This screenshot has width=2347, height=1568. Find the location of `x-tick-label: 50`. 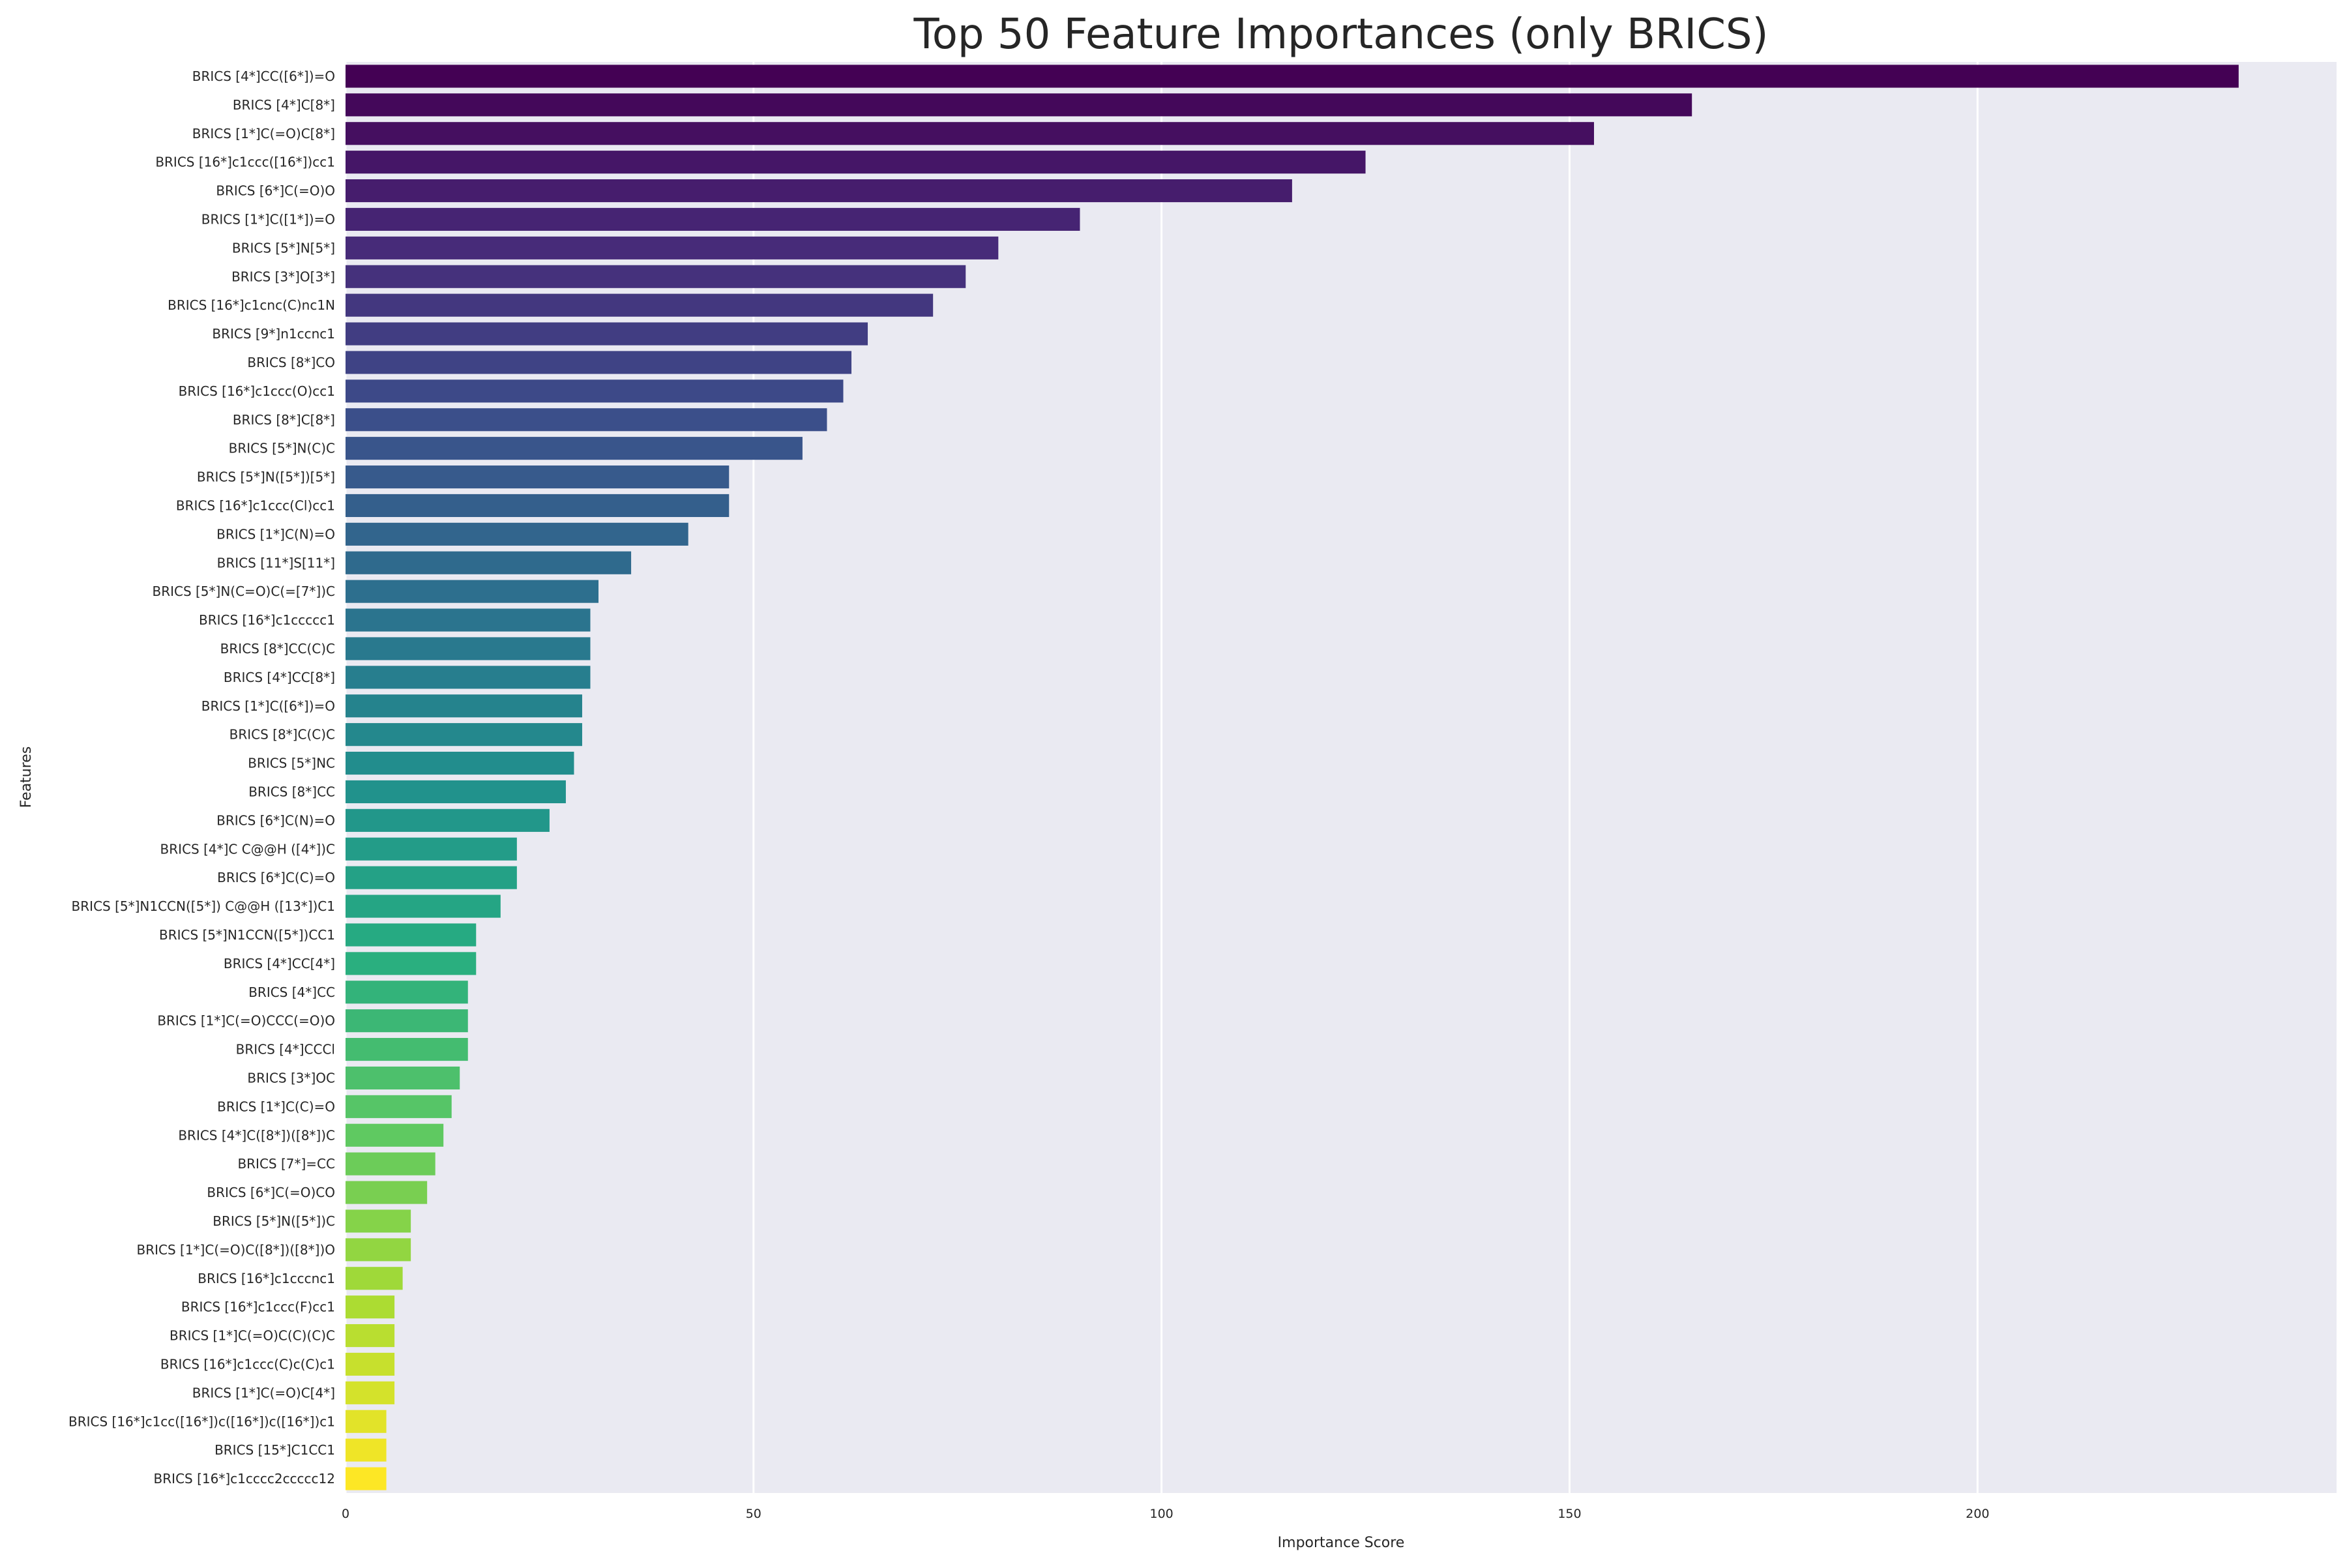

x-tick-label: 50 is located at coordinates (754, 1514).